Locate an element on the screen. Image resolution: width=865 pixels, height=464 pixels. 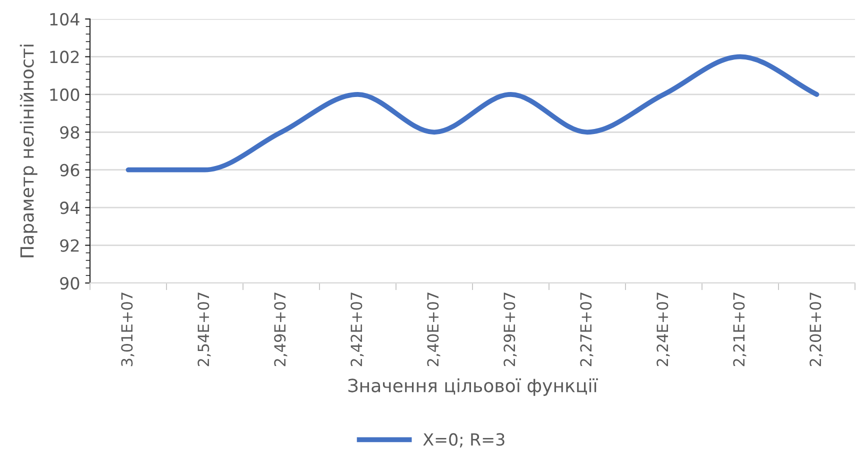
y-tick-label: 92 is located at coordinates (69, 245).